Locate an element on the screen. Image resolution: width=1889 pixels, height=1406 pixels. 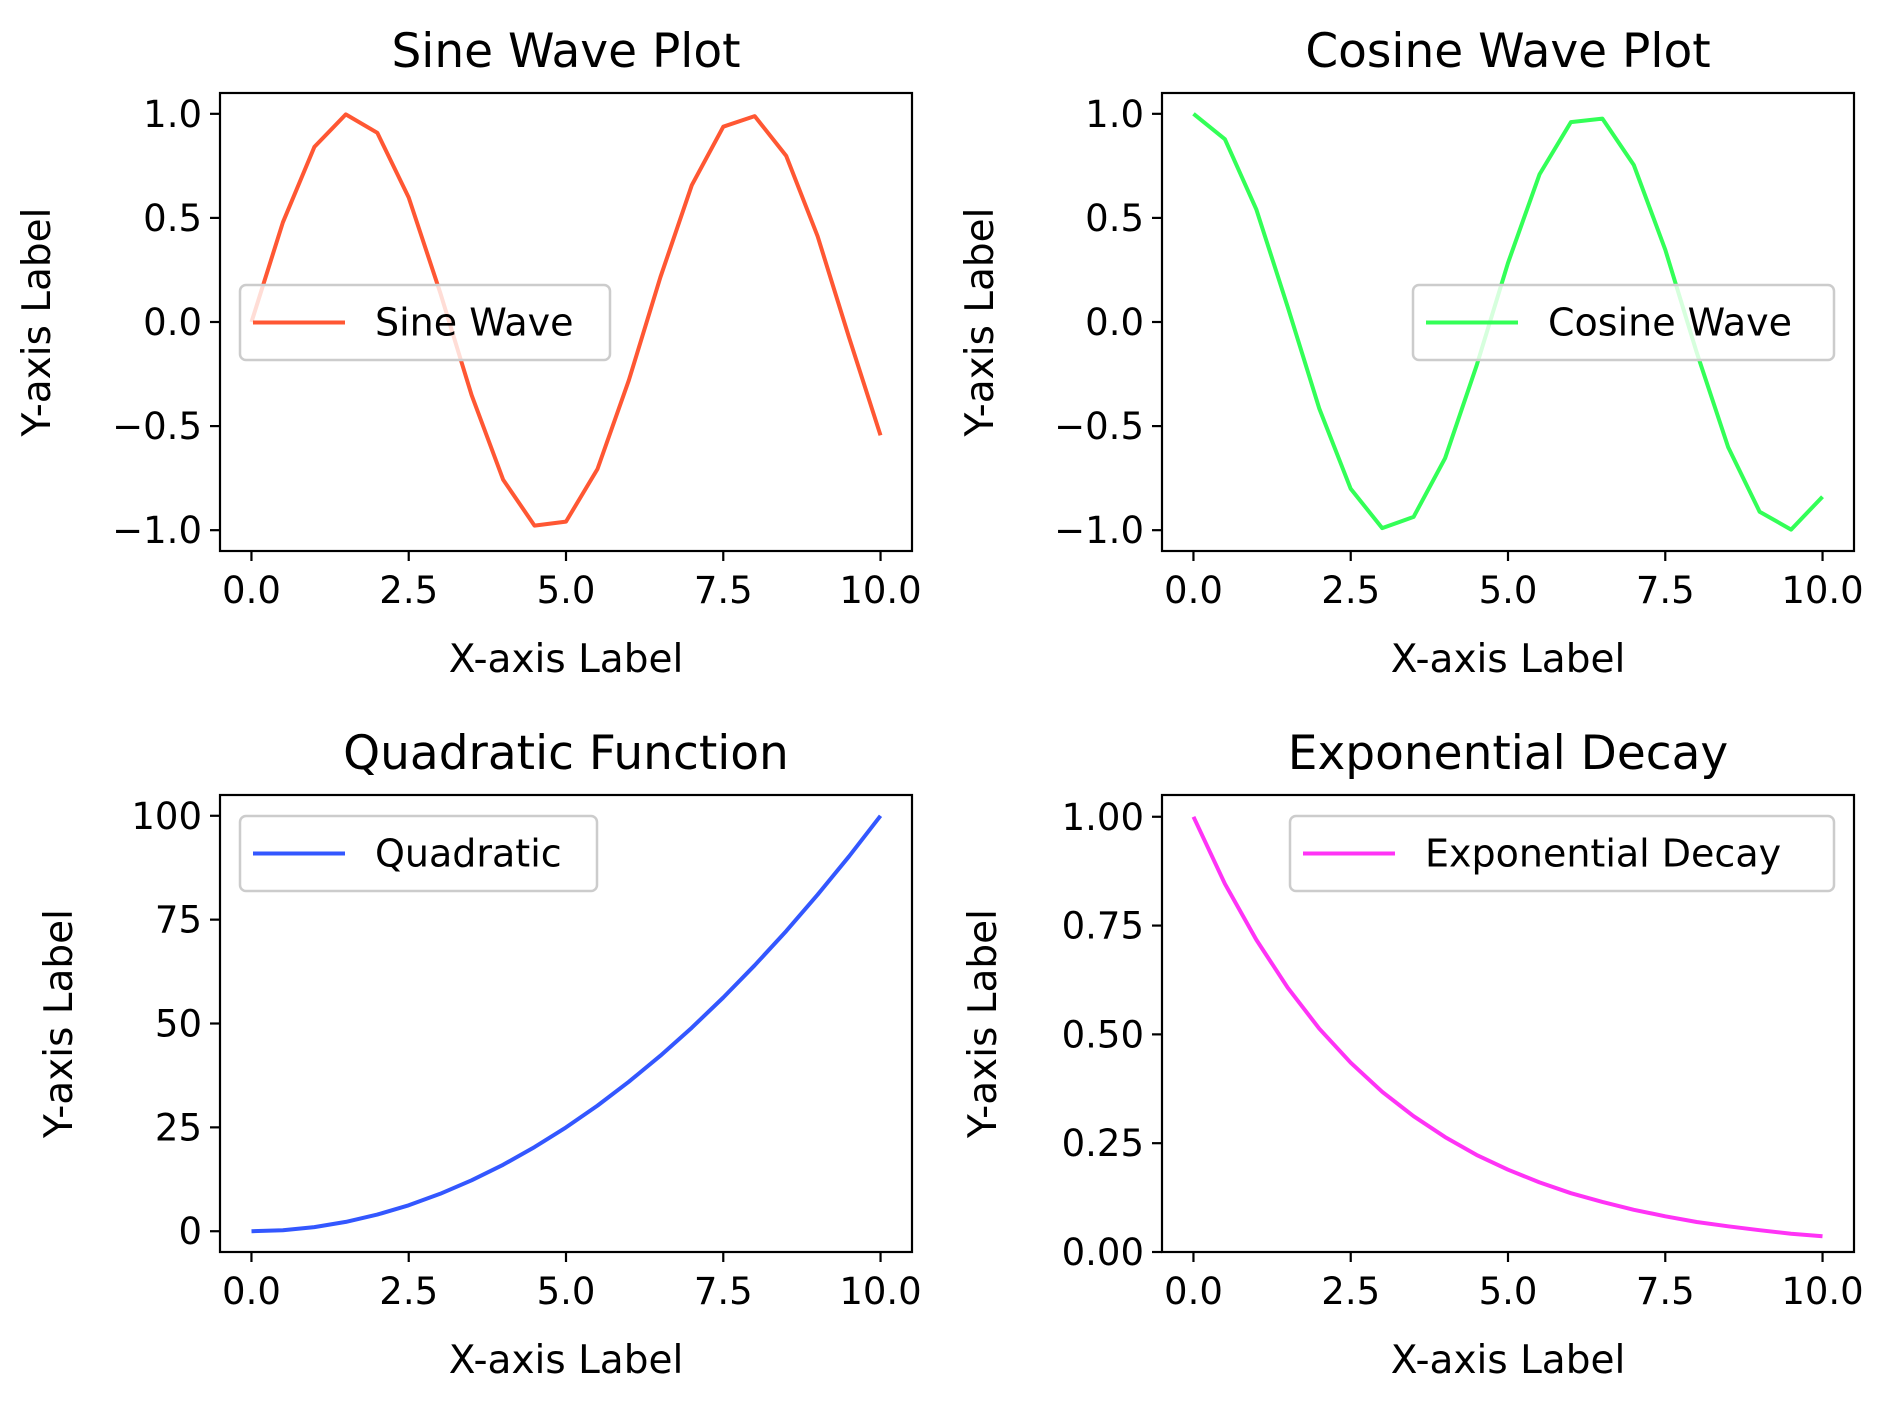
y-tick-label: 0 is located at coordinates (190, 1231).